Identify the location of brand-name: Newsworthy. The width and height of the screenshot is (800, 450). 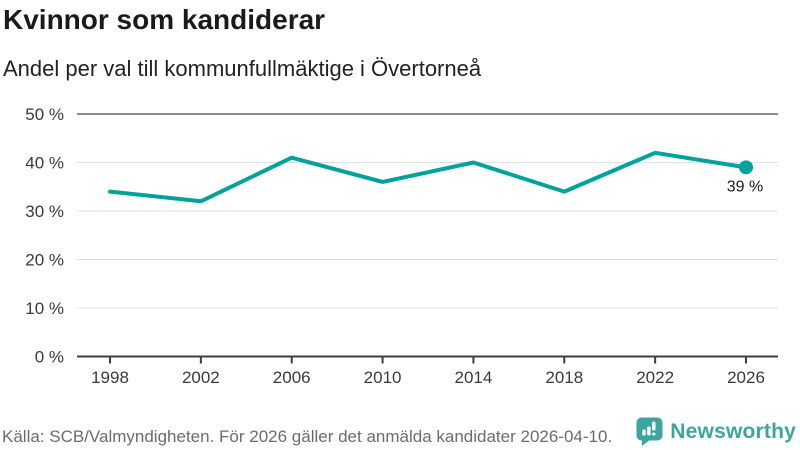
(733, 431).